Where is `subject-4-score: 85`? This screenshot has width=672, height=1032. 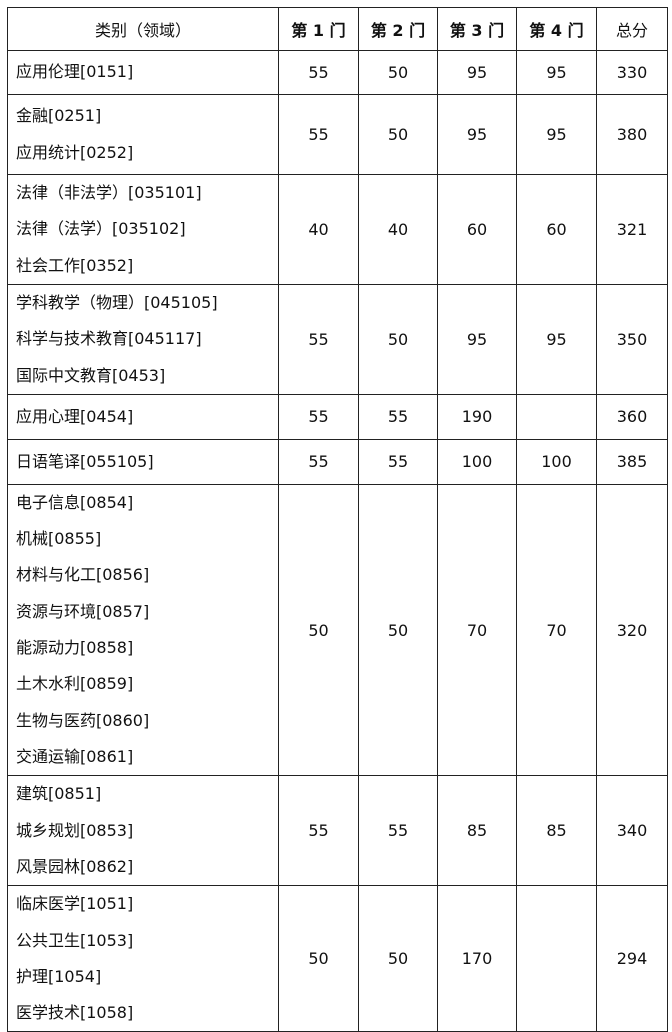
subject-4-score: 85 is located at coordinates (556, 831).